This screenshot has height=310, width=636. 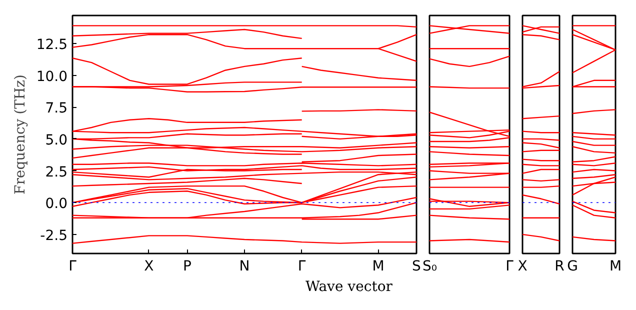 What do you see at coordinates (559, 266) in the screenshot?
I see `x-tick-label: R` at bounding box center [559, 266].